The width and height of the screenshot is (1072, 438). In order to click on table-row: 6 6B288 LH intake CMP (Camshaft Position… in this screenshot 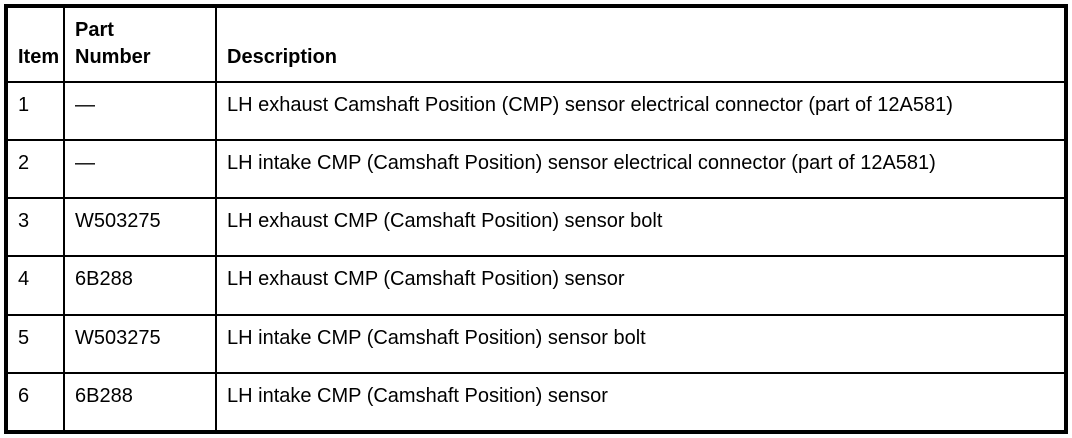, I will do `click(536, 402)`.